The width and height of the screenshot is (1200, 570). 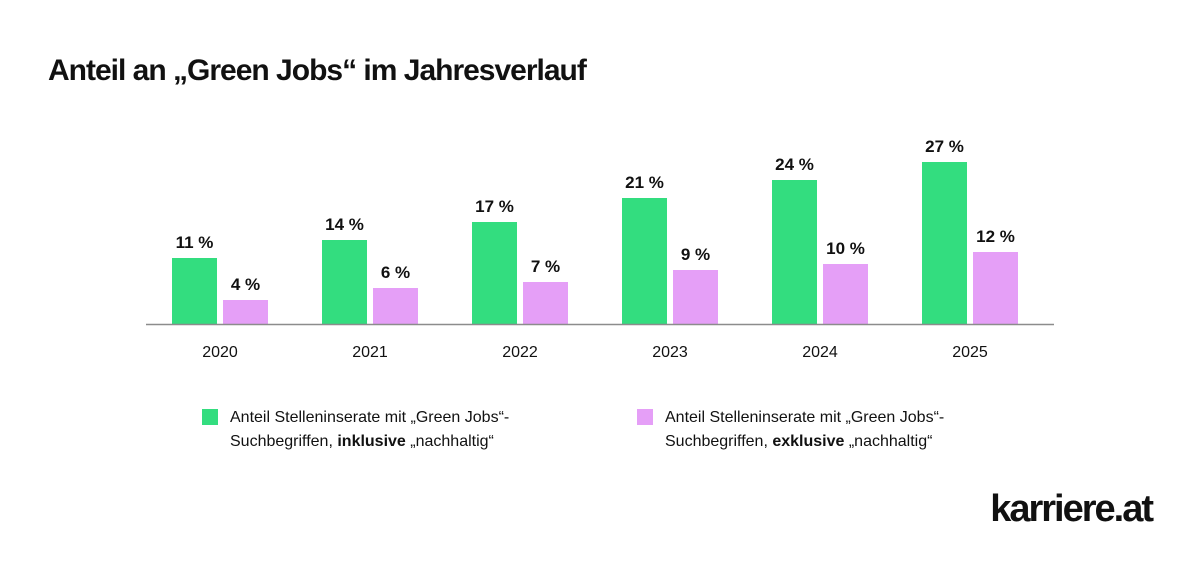 What do you see at coordinates (245, 284) in the screenshot?
I see `data-label-exclusive-2020: 4 %` at bounding box center [245, 284].